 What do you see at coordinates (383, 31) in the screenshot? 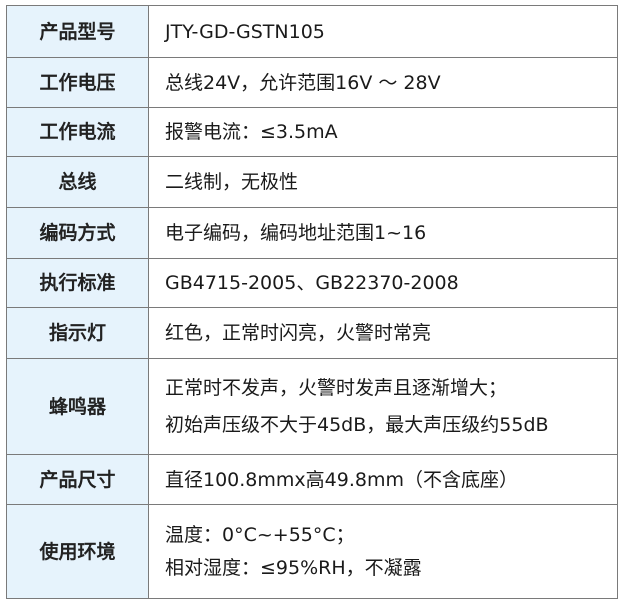
I see `row-value: JTY-GD-GSTN105` at bounding box center [383, 31].